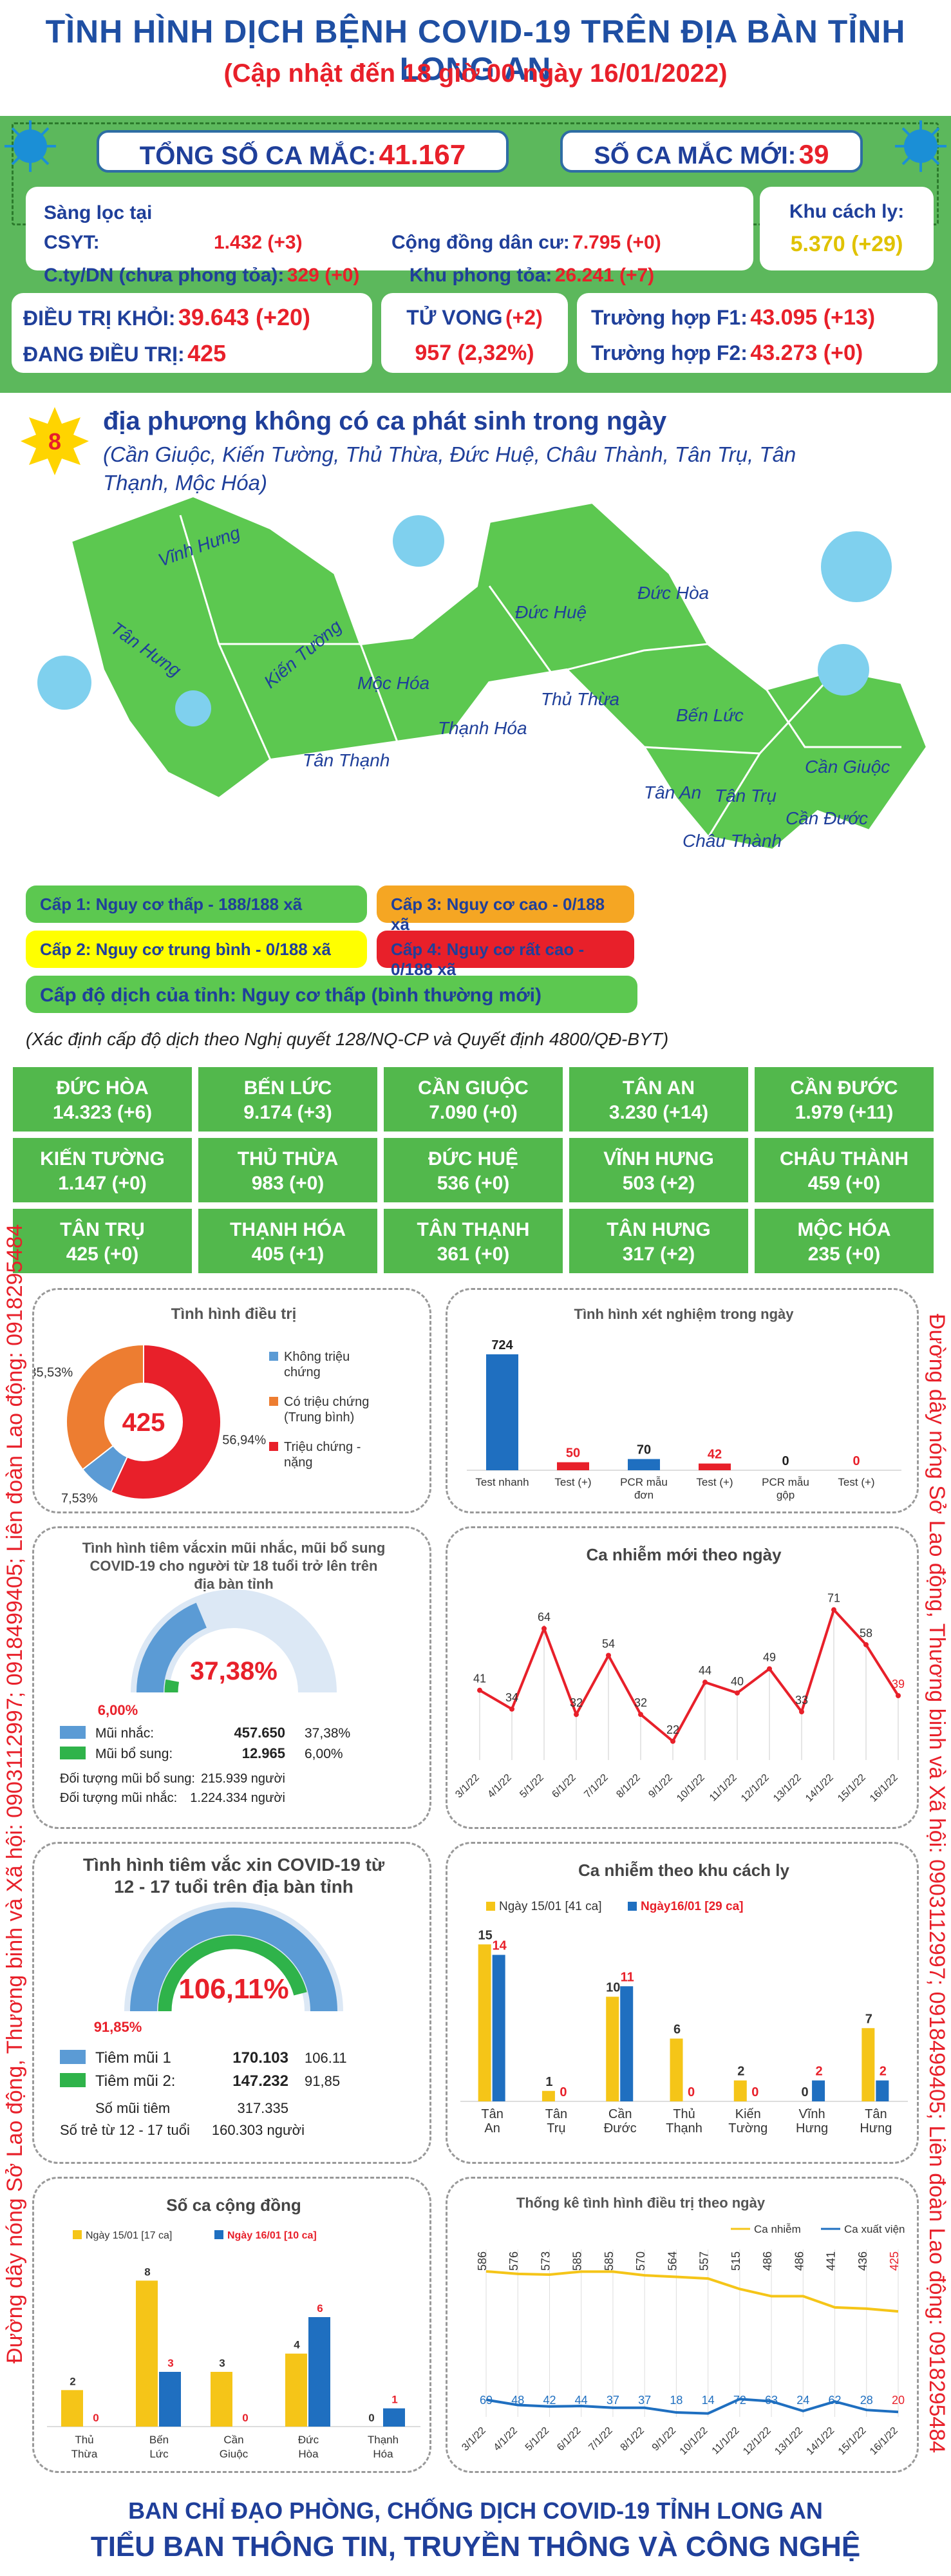 The image size is (951, 2576). What do you see at coordinates (640, 1702) in the screenshot?
I see `data-label: 32` at bounding box center [640, 1702].